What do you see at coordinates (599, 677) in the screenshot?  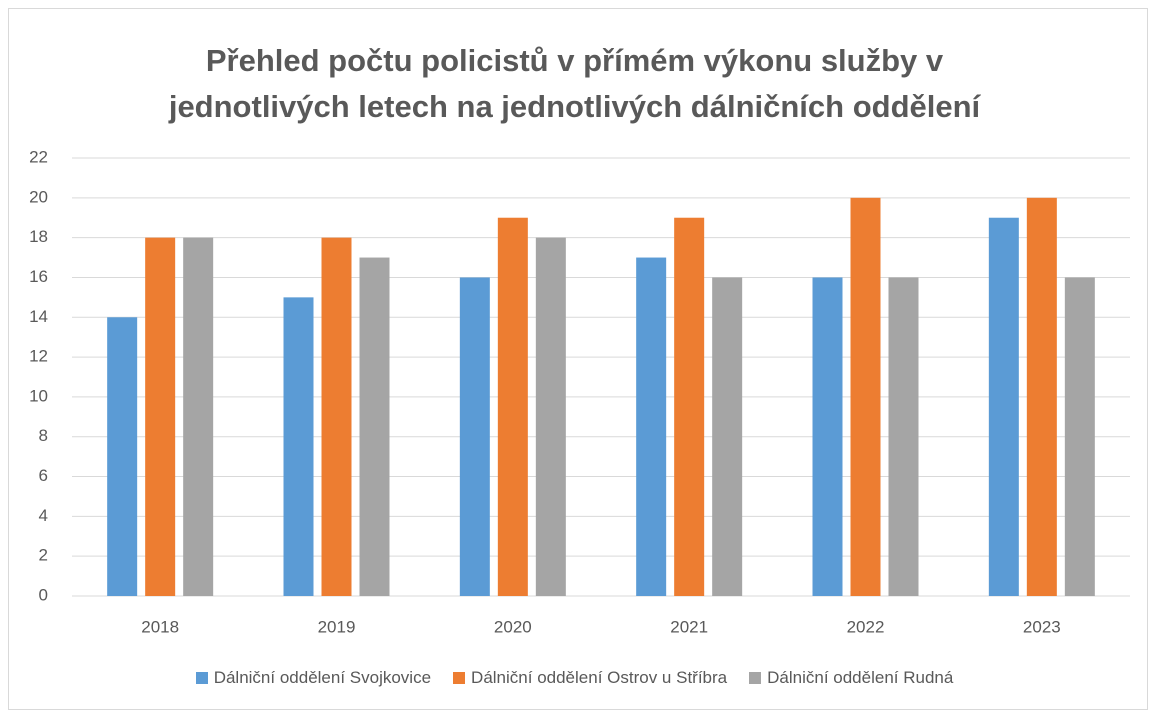 I see `legend-label: Dálniční oddělení Ostrov u Stříbra` at bounding box center [599, 677].